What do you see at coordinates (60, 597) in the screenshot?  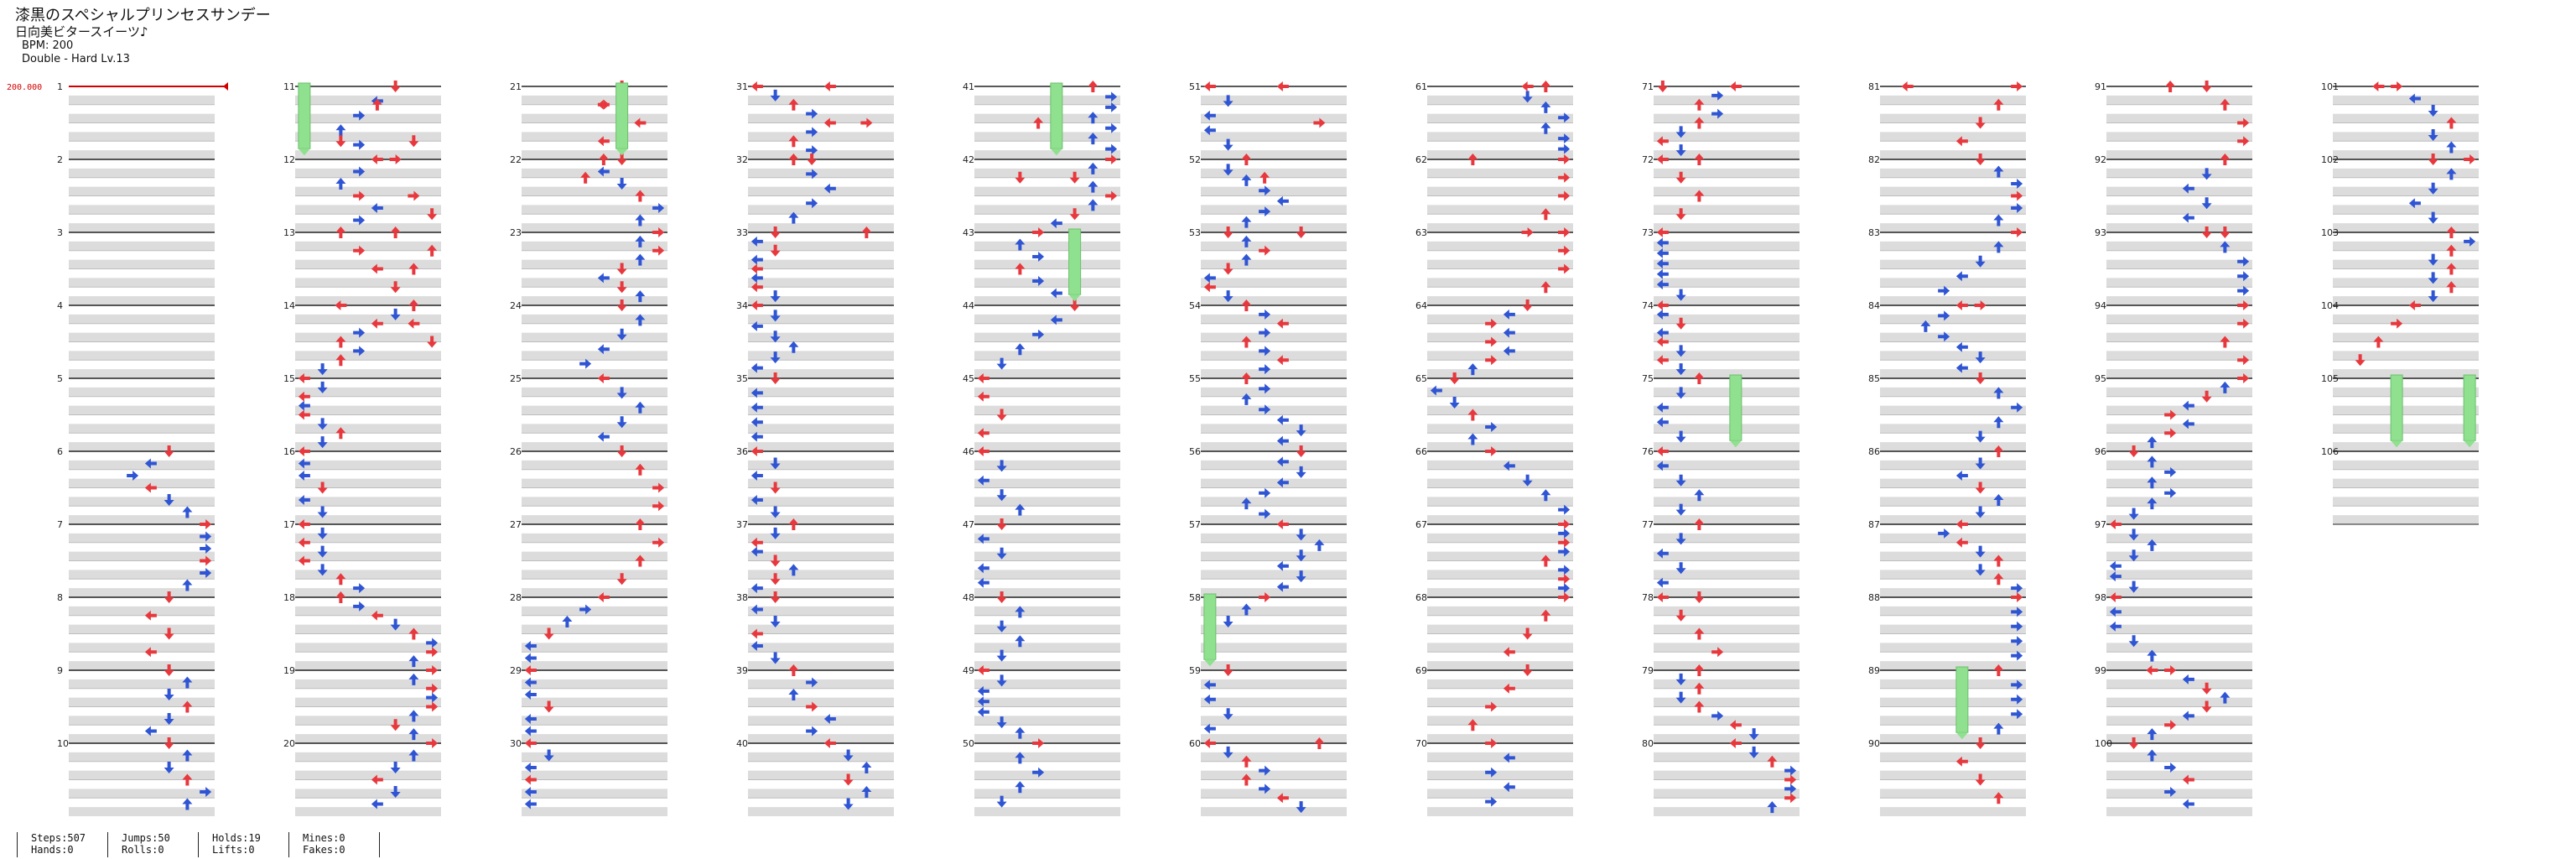 I see `measure-number: 8` at bounding box center [60, 597].